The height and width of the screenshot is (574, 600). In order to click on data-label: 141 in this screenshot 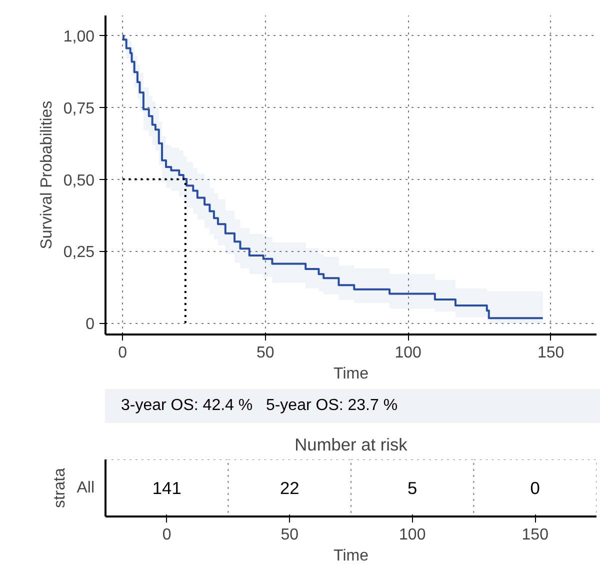, I will do `click(167, 488)`.